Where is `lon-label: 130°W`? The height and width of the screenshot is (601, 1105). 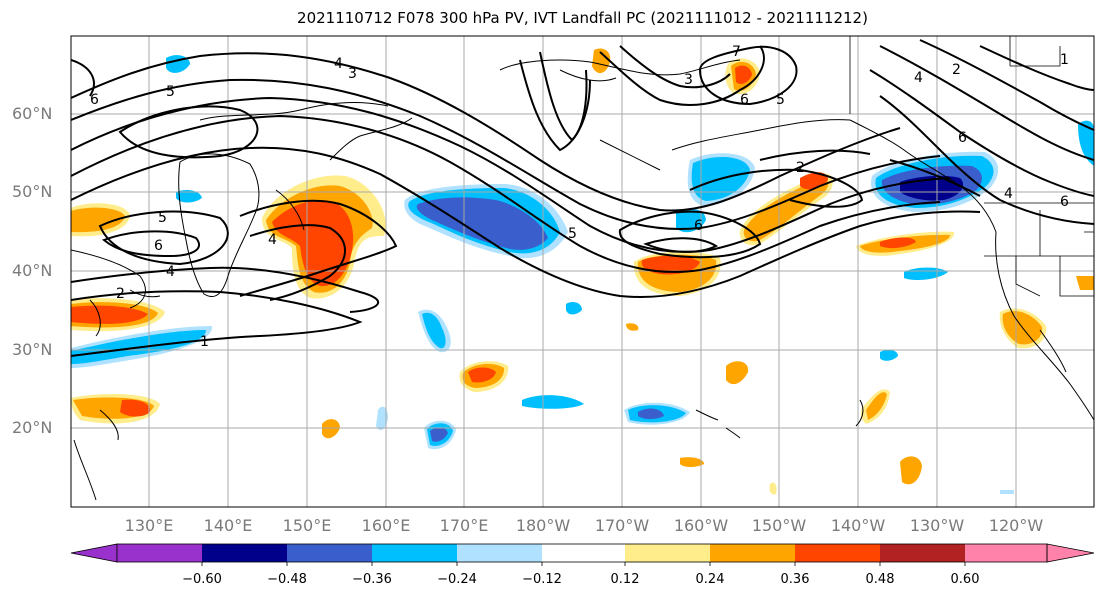 lon-label: 130°W is located at coordinates (937, 525).